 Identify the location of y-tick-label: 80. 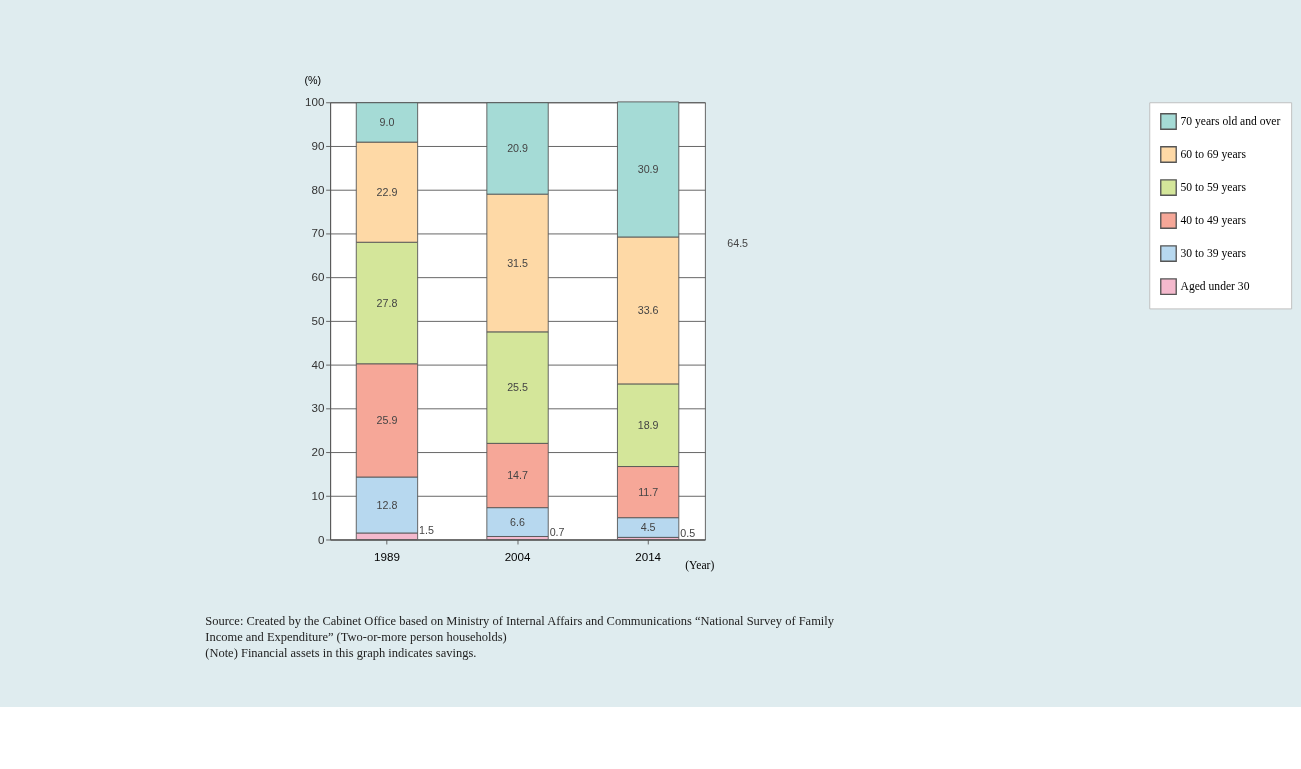
(318, 189).